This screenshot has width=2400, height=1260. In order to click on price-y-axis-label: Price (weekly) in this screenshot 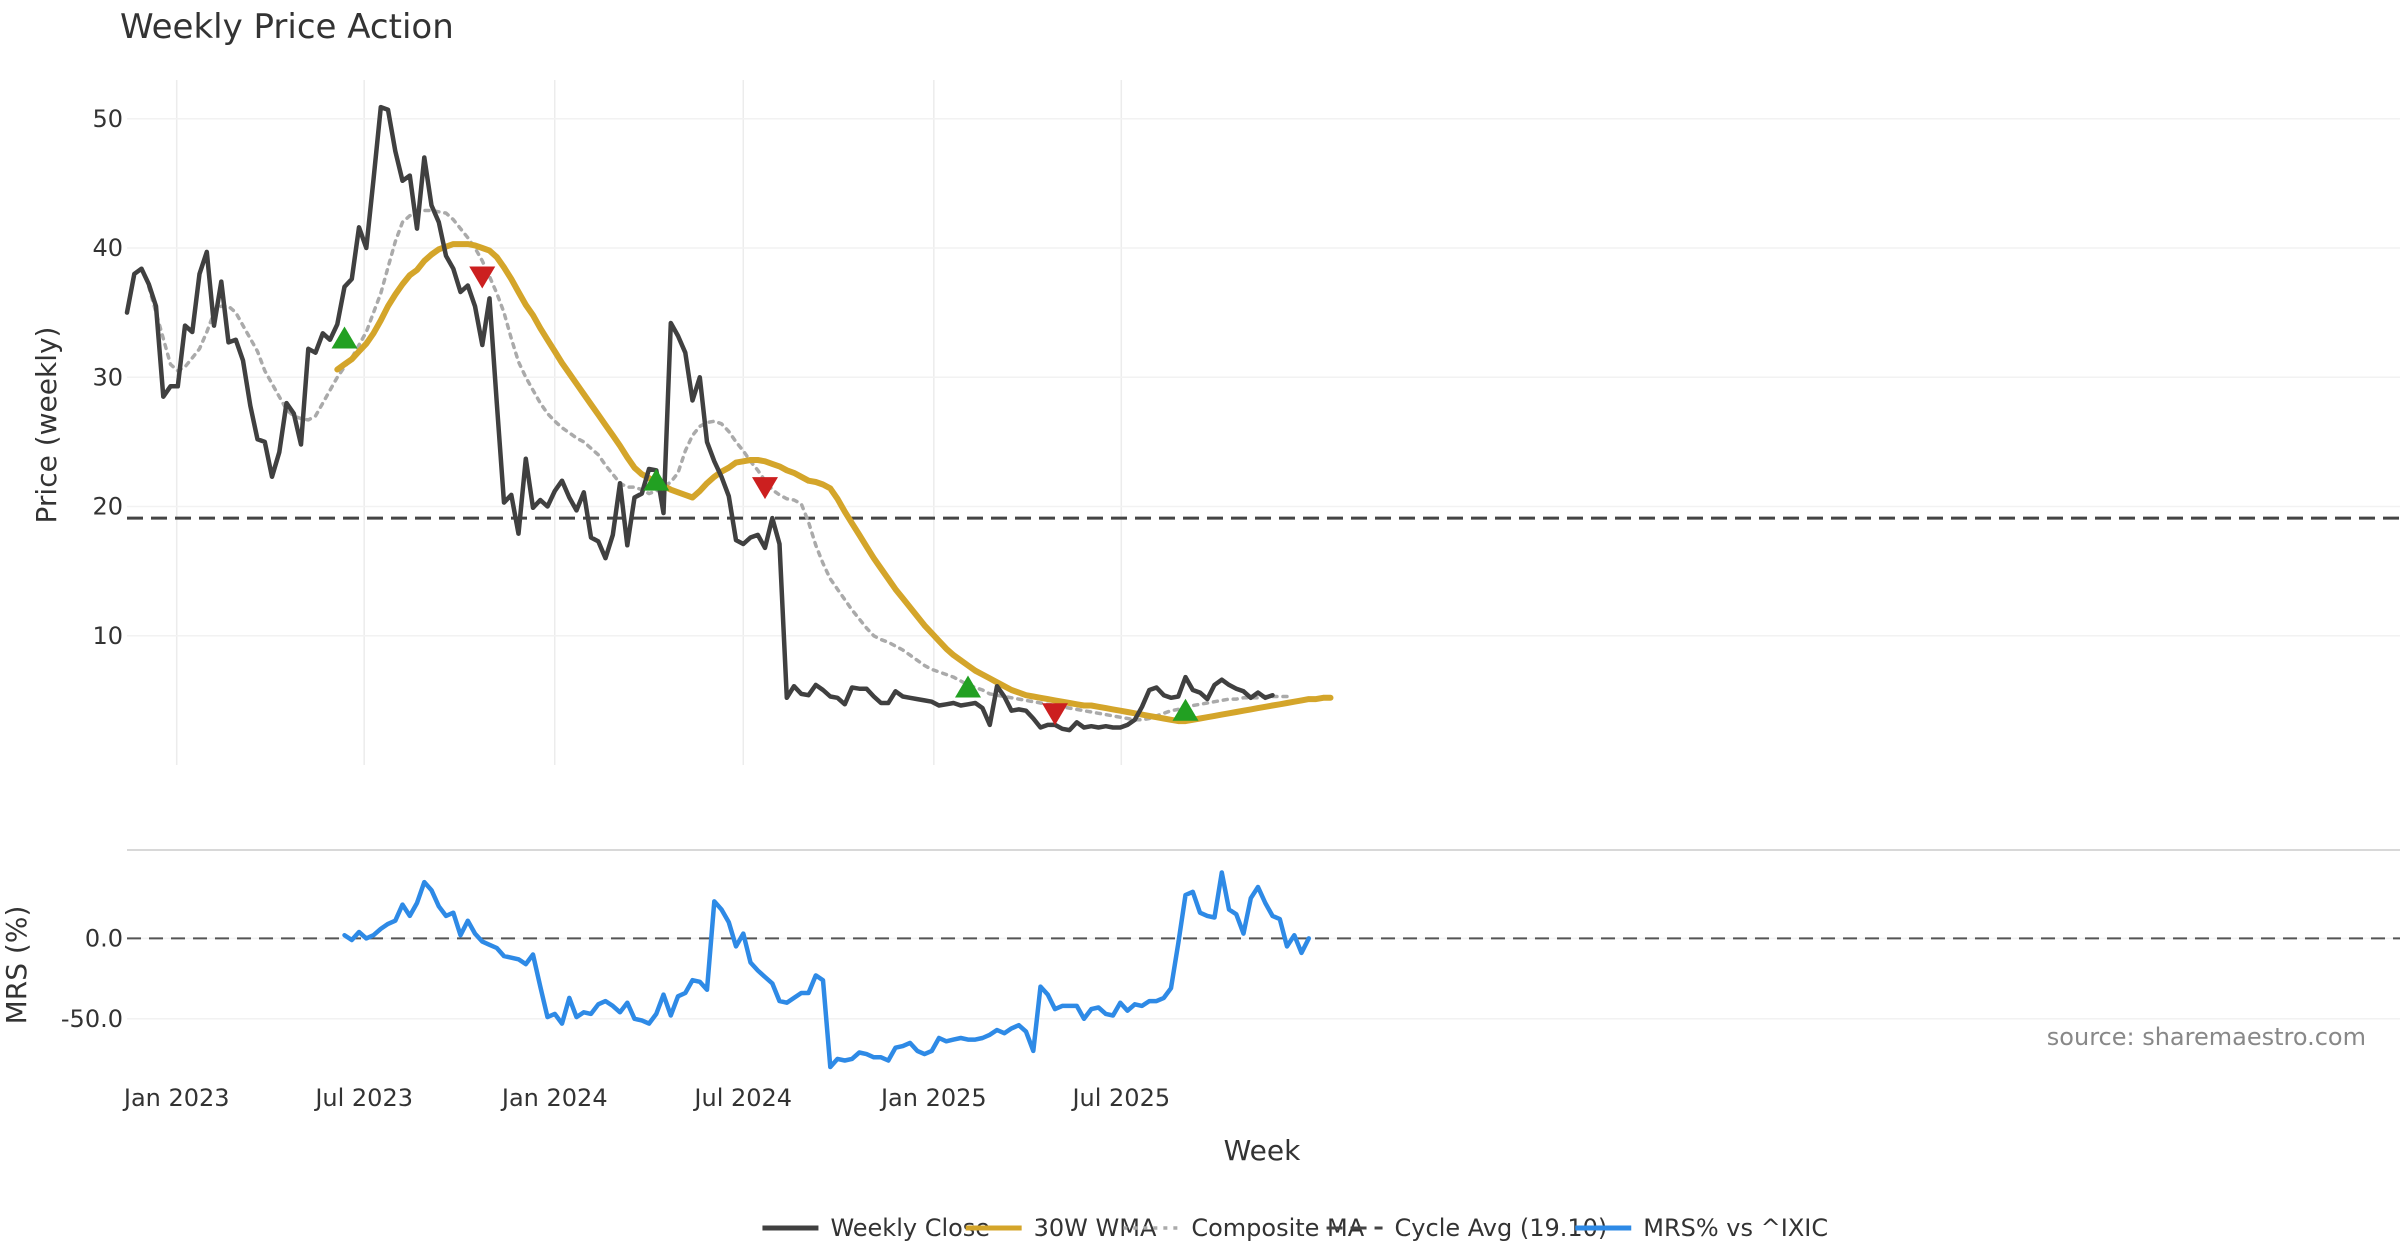, I will do `click(46, 425)`.